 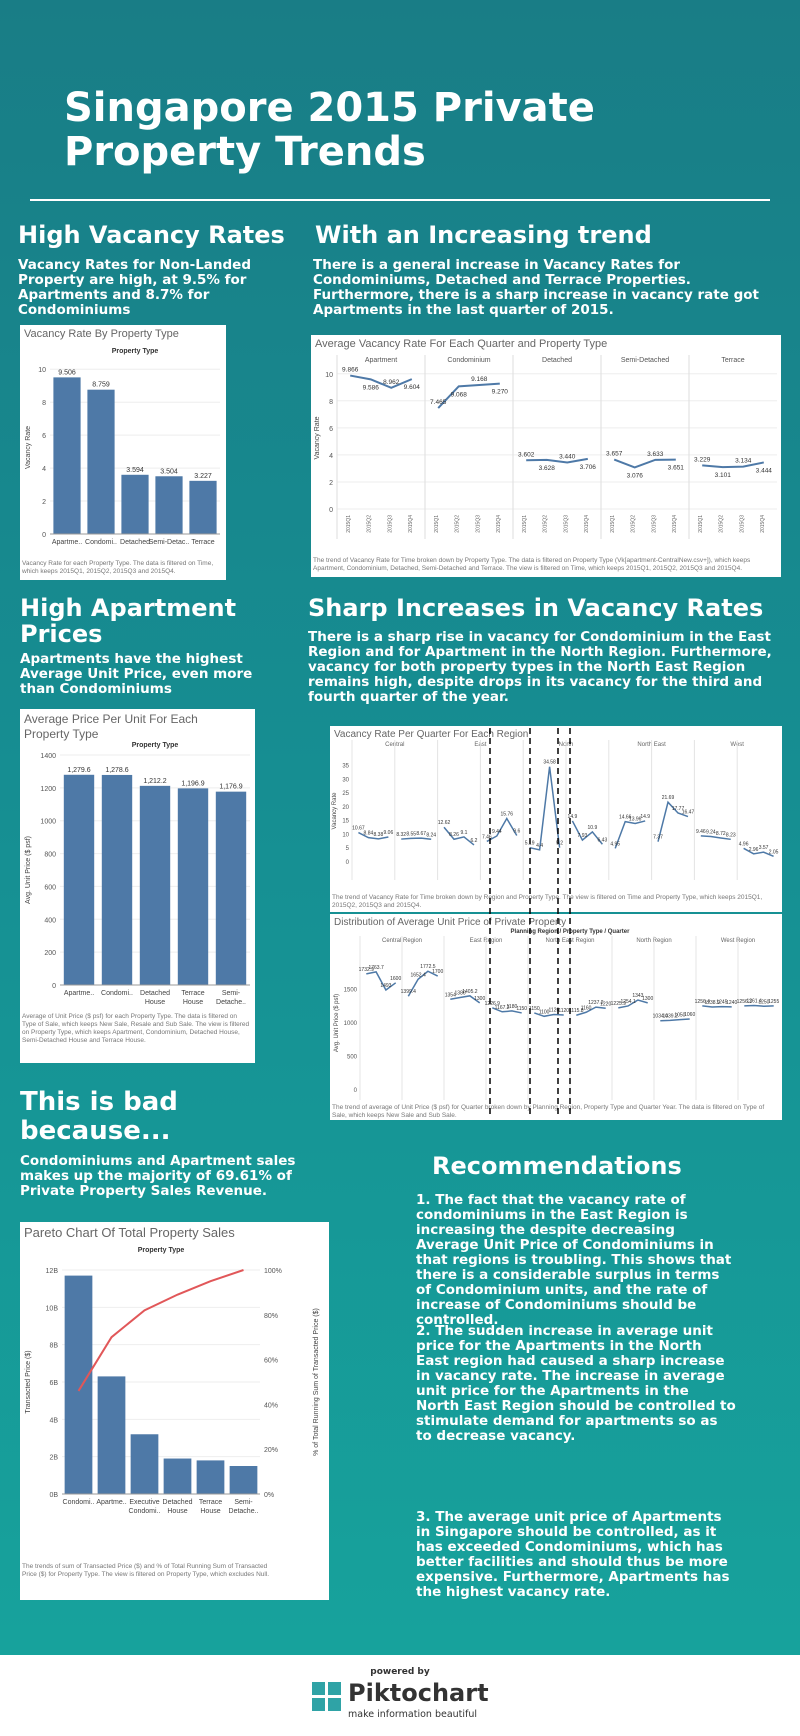 What do you see at coordinates (731, 835) in the screenshot?
I see `point-label: 8.23` at bounding box center [731, 835].